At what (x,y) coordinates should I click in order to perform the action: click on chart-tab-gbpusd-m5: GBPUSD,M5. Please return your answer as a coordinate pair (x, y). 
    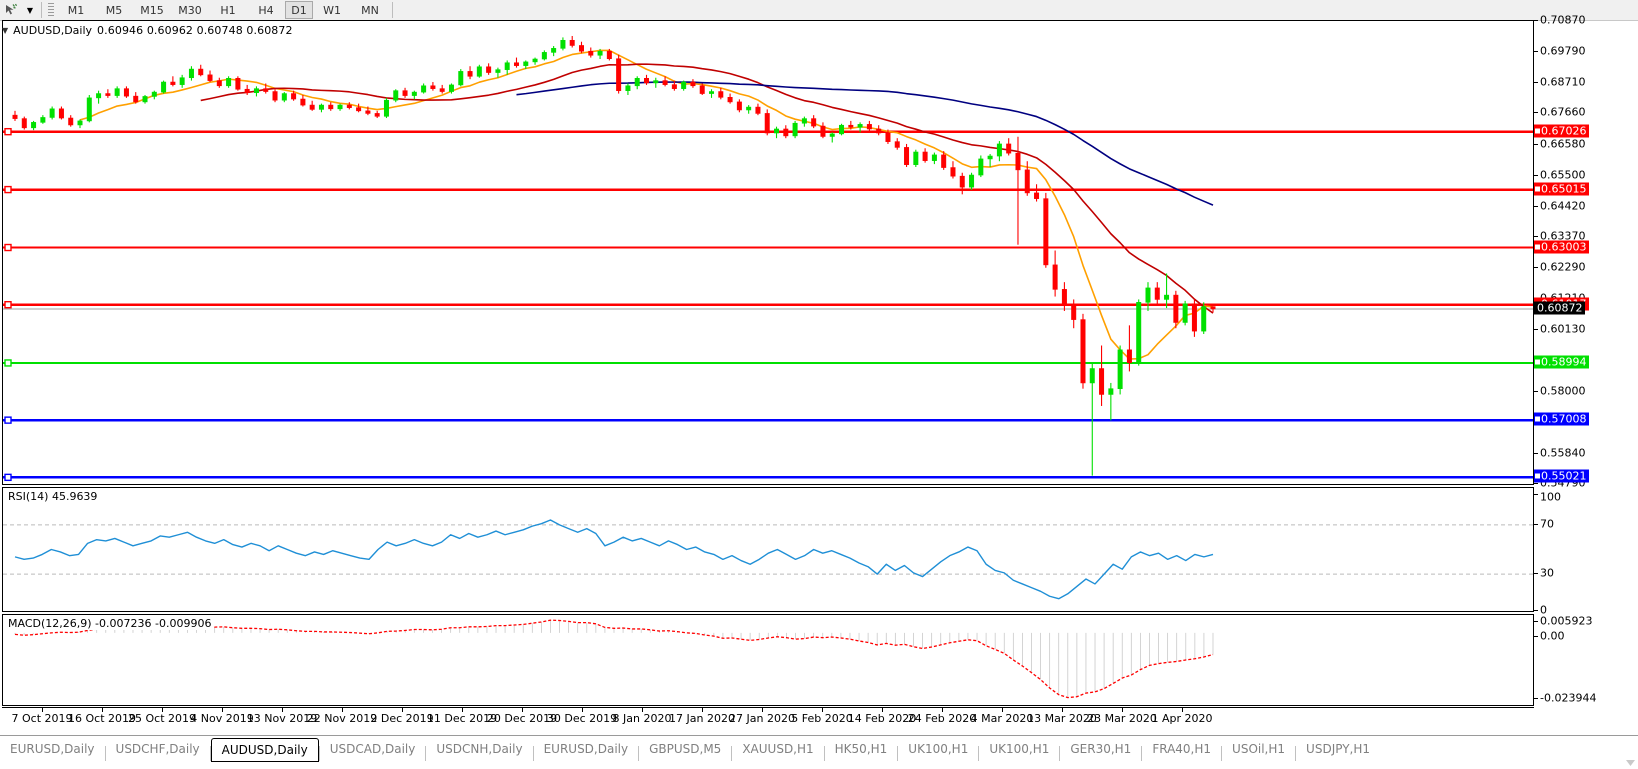
    Looking at the image, I should click on (685, 749).